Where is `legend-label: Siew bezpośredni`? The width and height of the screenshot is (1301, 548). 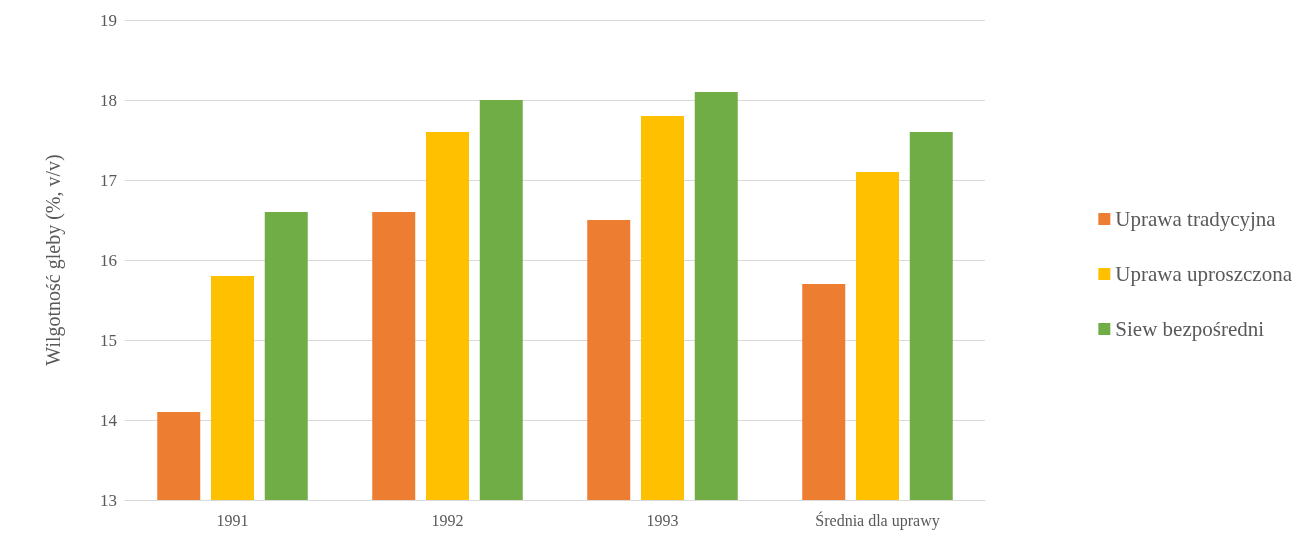 legend-label: Siew bezpośredni is located at coordinates (1190, 329).